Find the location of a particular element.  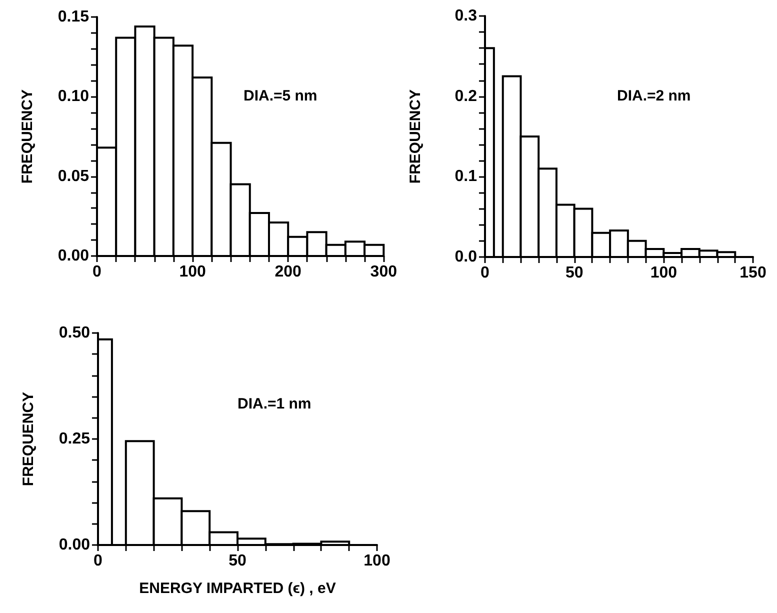

y-tick-label: 0.10 is located at coordinates (74, 97).